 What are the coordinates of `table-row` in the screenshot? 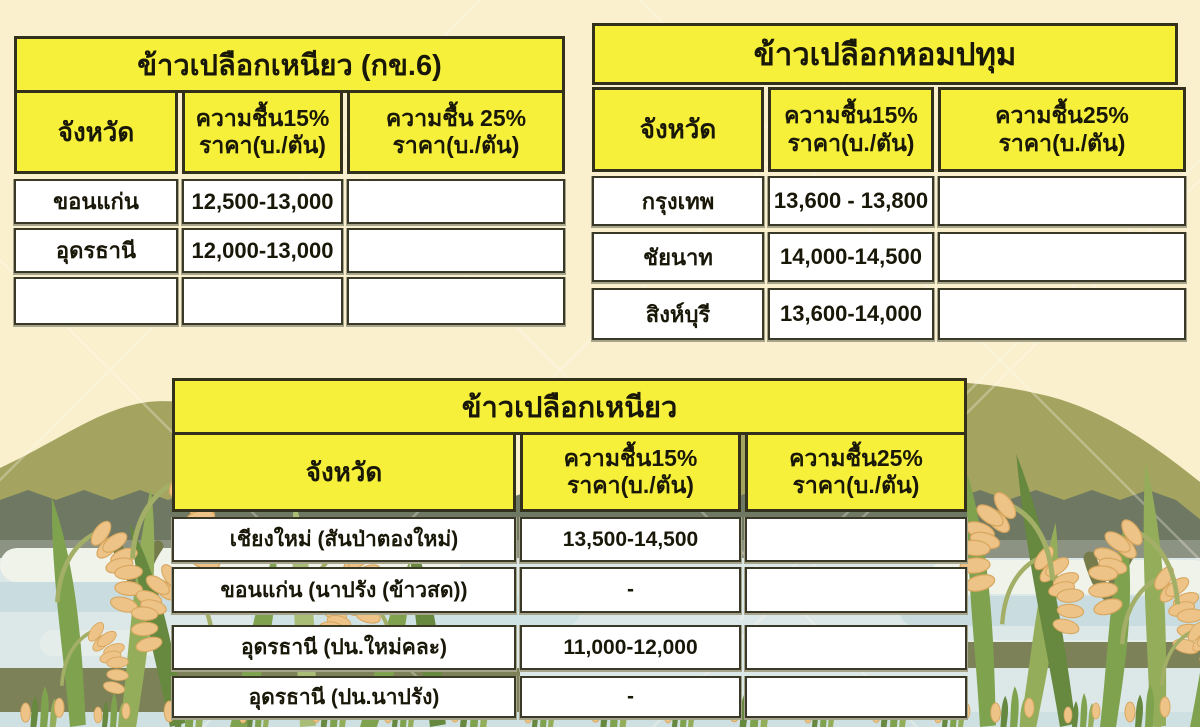 It's located at (289, 301).